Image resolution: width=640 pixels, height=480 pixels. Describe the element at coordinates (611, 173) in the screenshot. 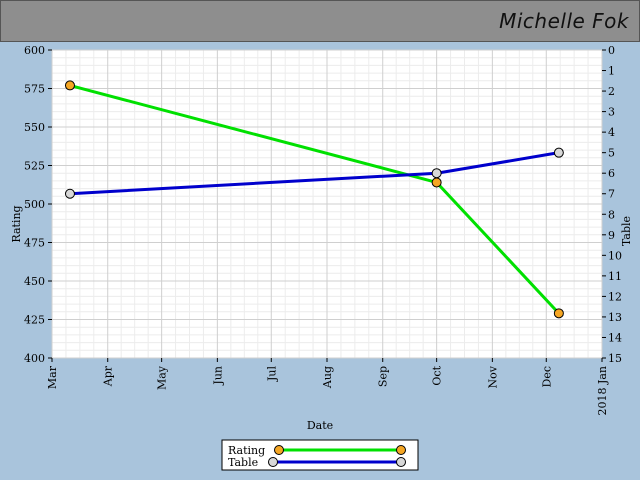

I see `y2-tick-label: 6` at that location.